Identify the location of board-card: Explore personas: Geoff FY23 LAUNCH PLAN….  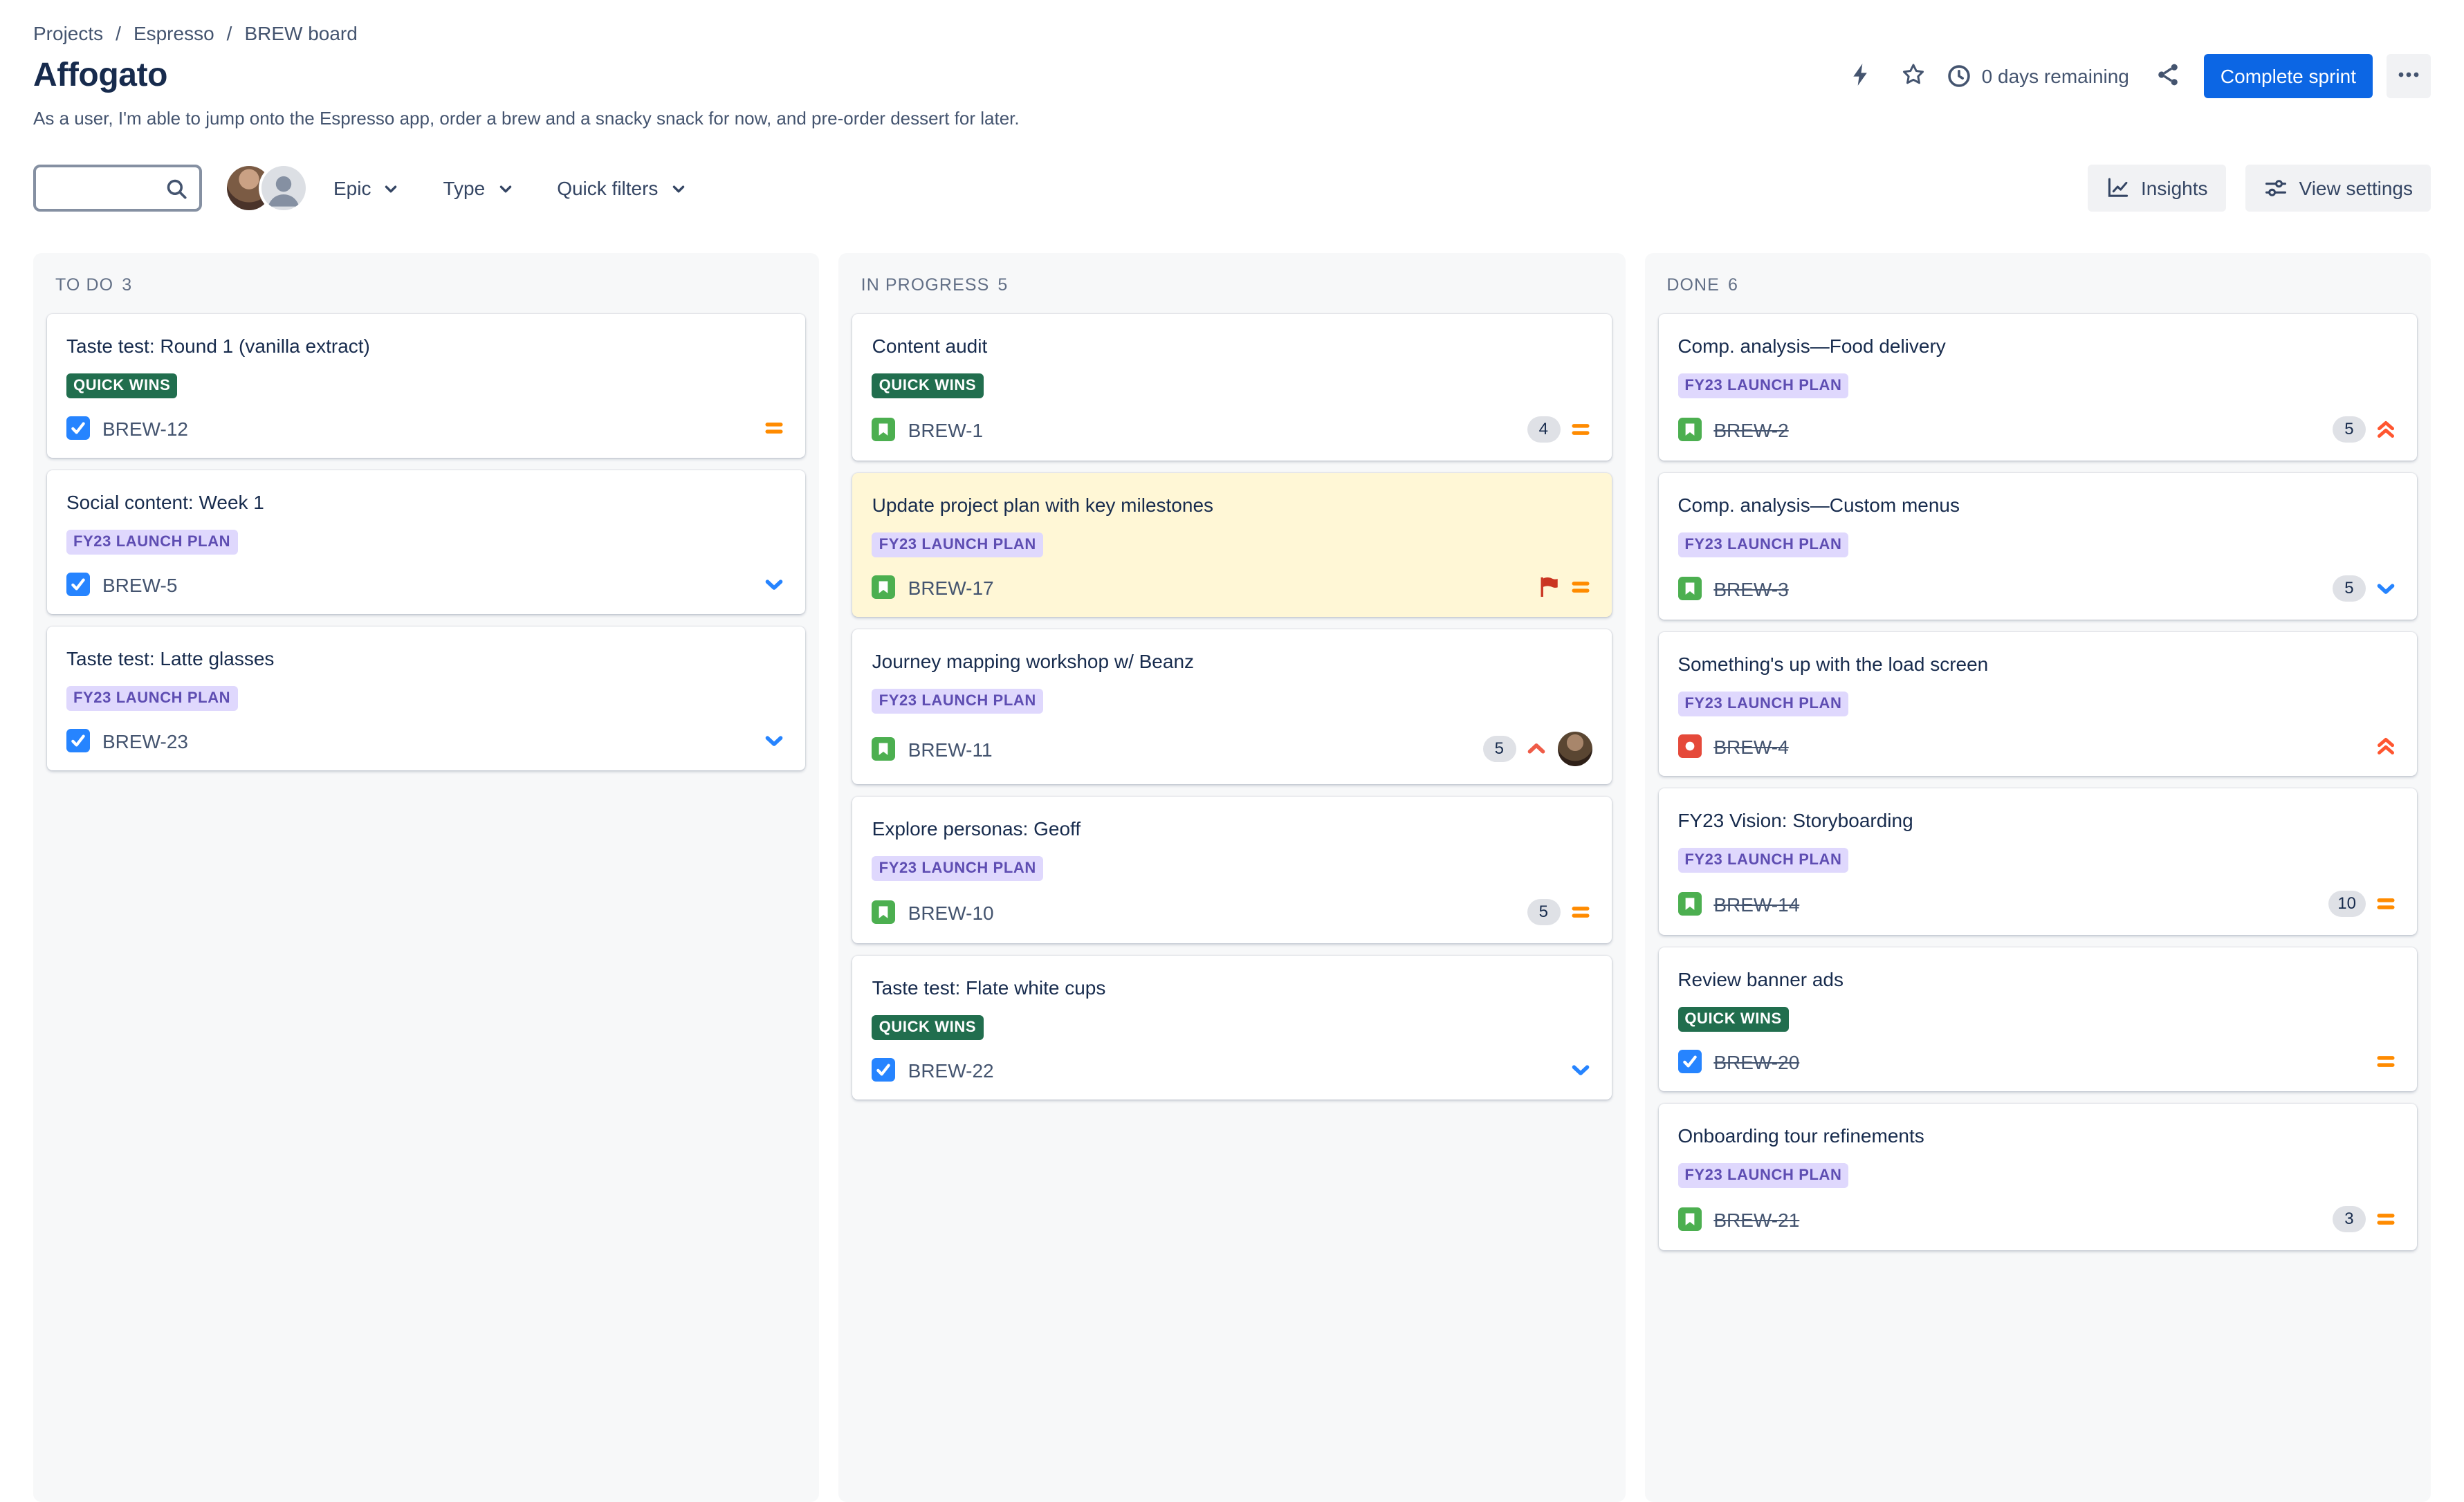
(1232, 870).